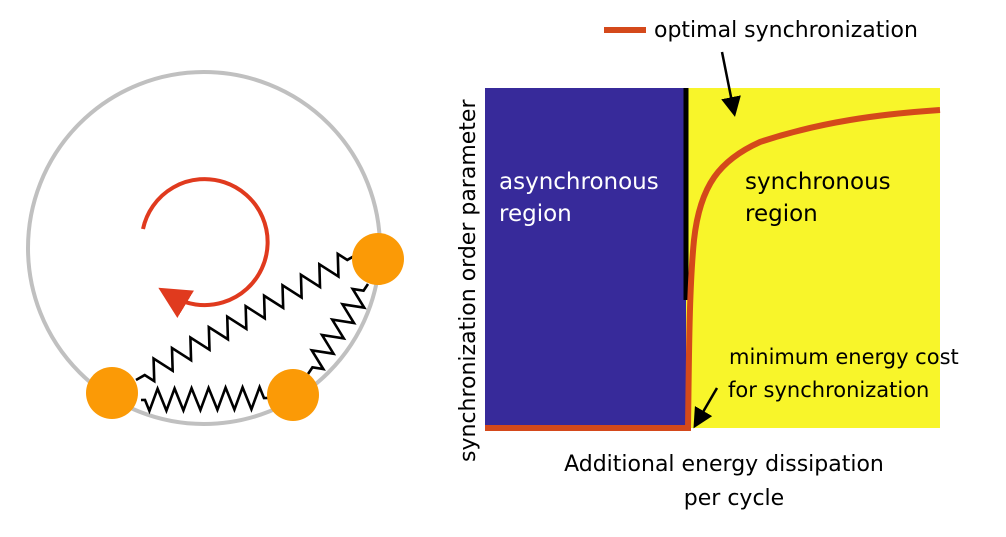 This screenshot has width=1006, height=537. Describe the element at coordinates (579, 182) in the screenshot. I see `async-label-line1: asynchronous` at that location.